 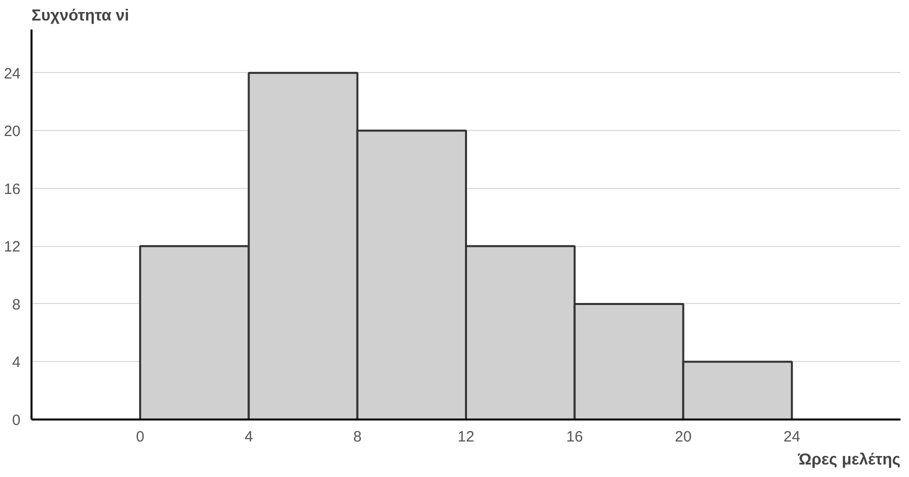 What do you see at coordinates (16, 305) in the screenshot?
I see `y-tick-label: 8` at bounding box center [16, 305].